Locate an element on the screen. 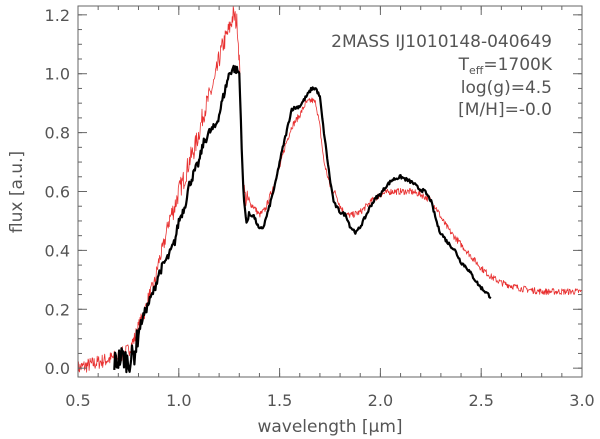  y-tick-label: 0.0 is located at coordinates (57, 368).